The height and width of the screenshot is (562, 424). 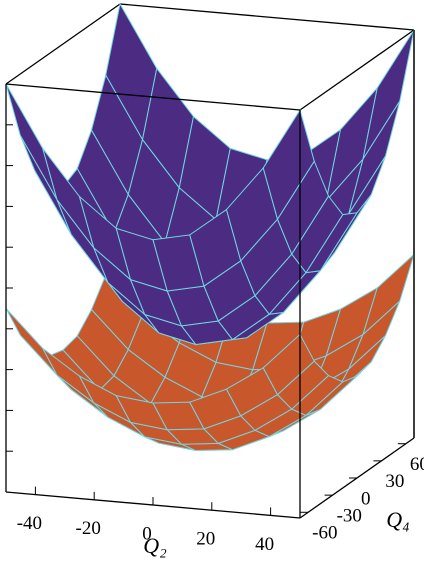 I want to click on y-axis-title: Q₄, so click(x=398, y=519).